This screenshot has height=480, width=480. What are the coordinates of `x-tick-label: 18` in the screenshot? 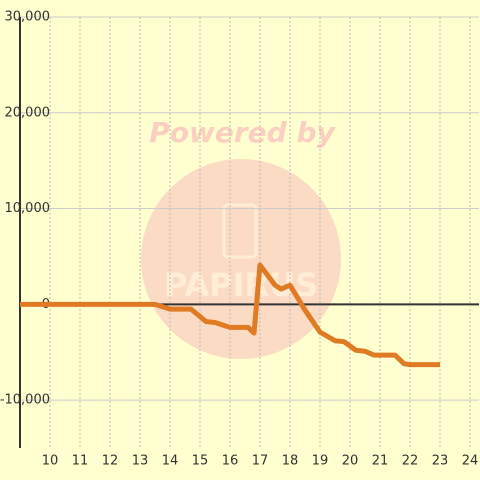 It's located at (290, 461).